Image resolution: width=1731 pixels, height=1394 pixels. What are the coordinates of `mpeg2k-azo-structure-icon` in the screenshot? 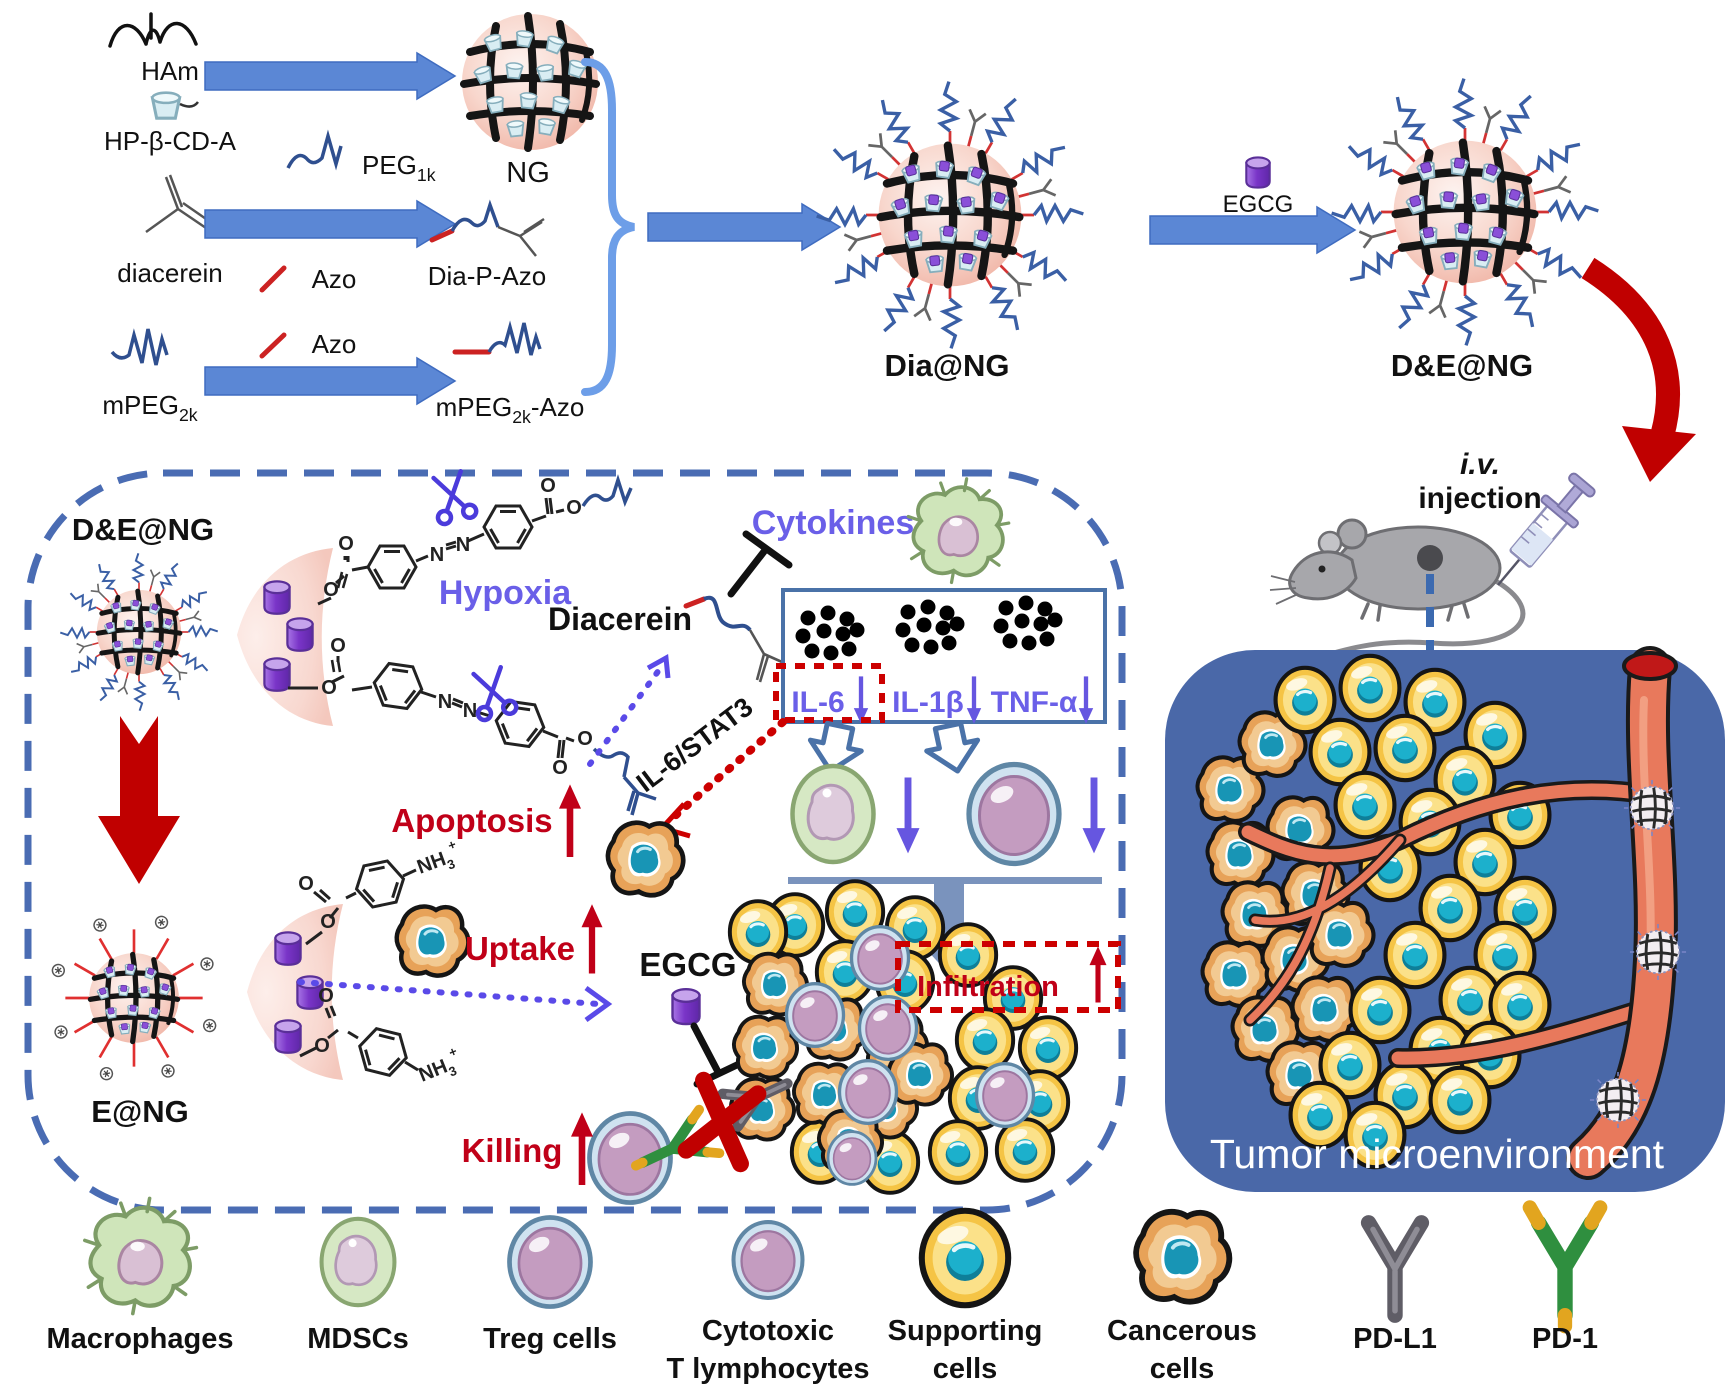 It's located at (497, 338).